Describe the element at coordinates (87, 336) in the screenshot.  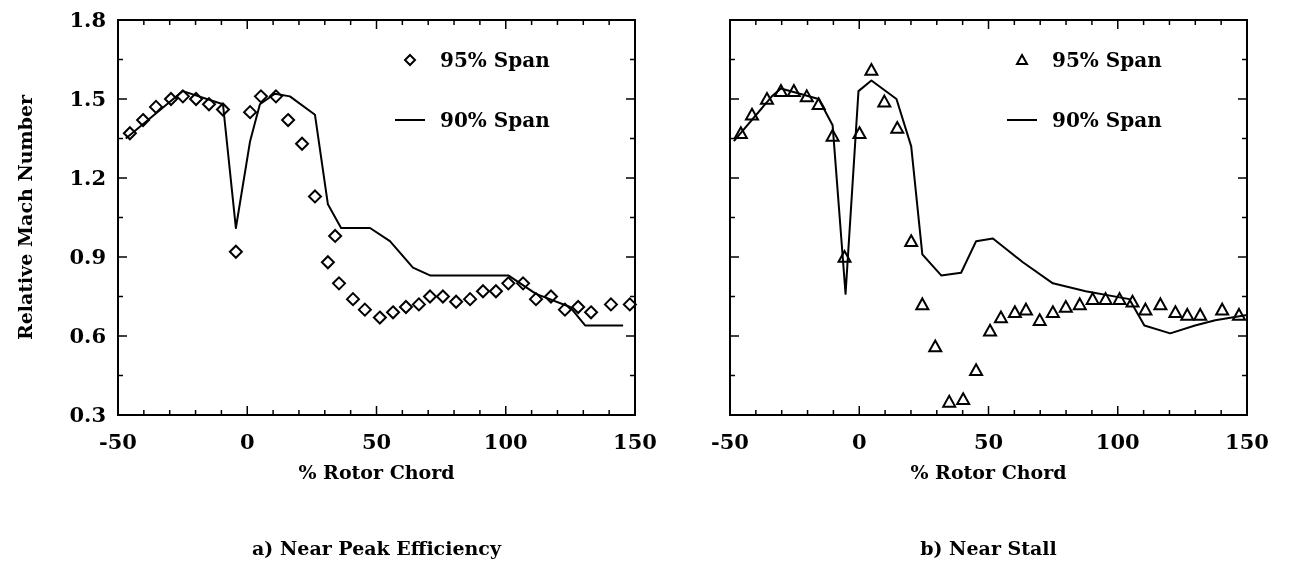
I see `y-tick-label: 0.6` at that location.